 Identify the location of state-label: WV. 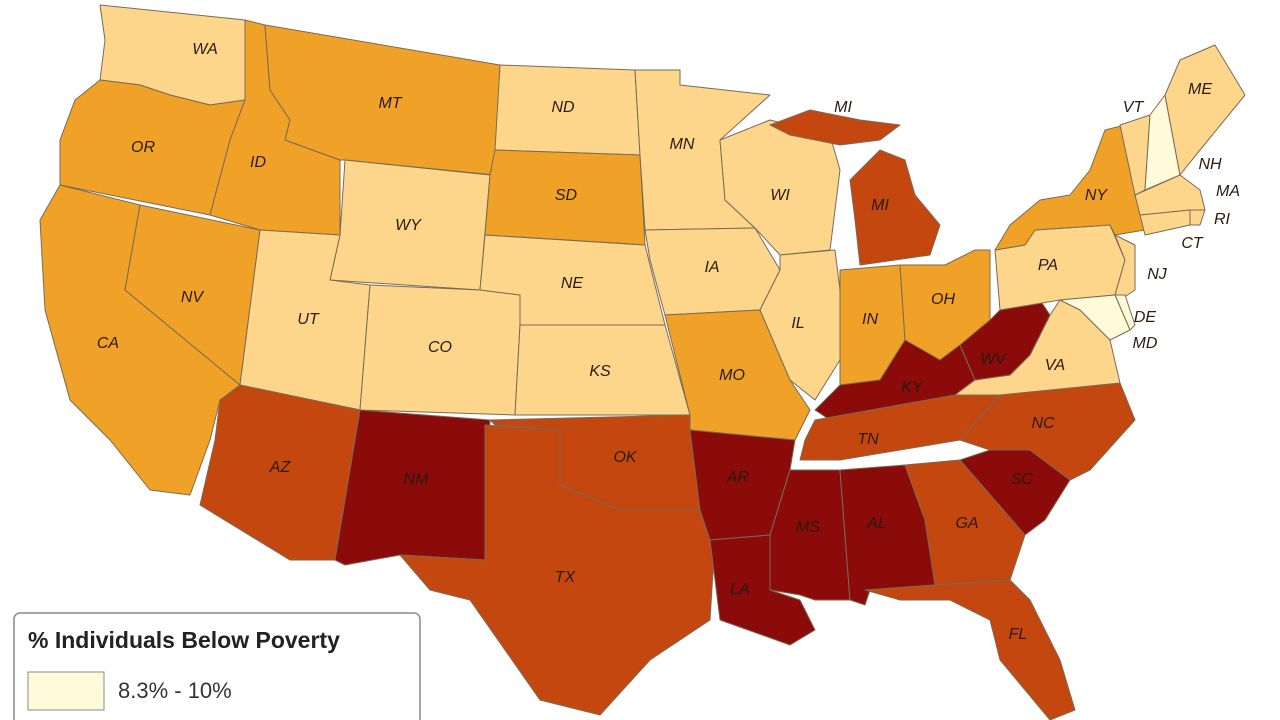
(993, 359).